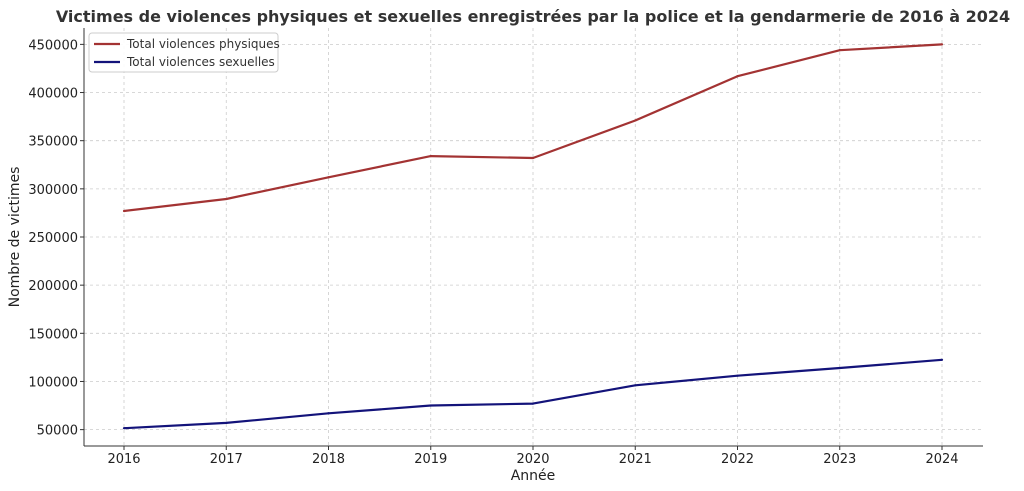 The width and height of the screenshot is (1024, 491). I want to click on y-tick-label: 200000, so click(53, 286).